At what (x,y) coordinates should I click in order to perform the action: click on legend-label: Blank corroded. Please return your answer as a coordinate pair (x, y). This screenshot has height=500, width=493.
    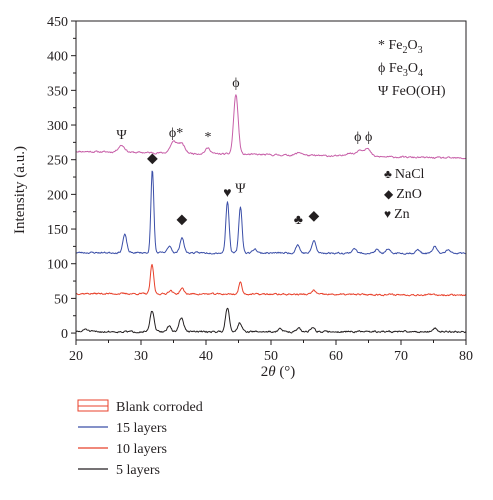
    Looking at the image, I should click on (159, 407).